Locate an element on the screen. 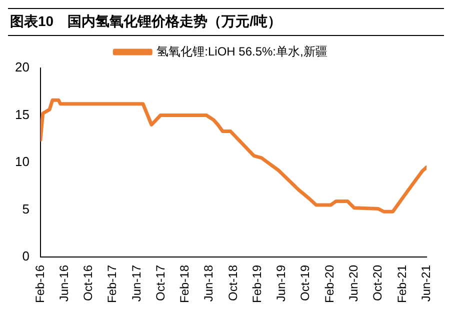  x-tick-label: Jun-16 is located at coordinates (63, 283).